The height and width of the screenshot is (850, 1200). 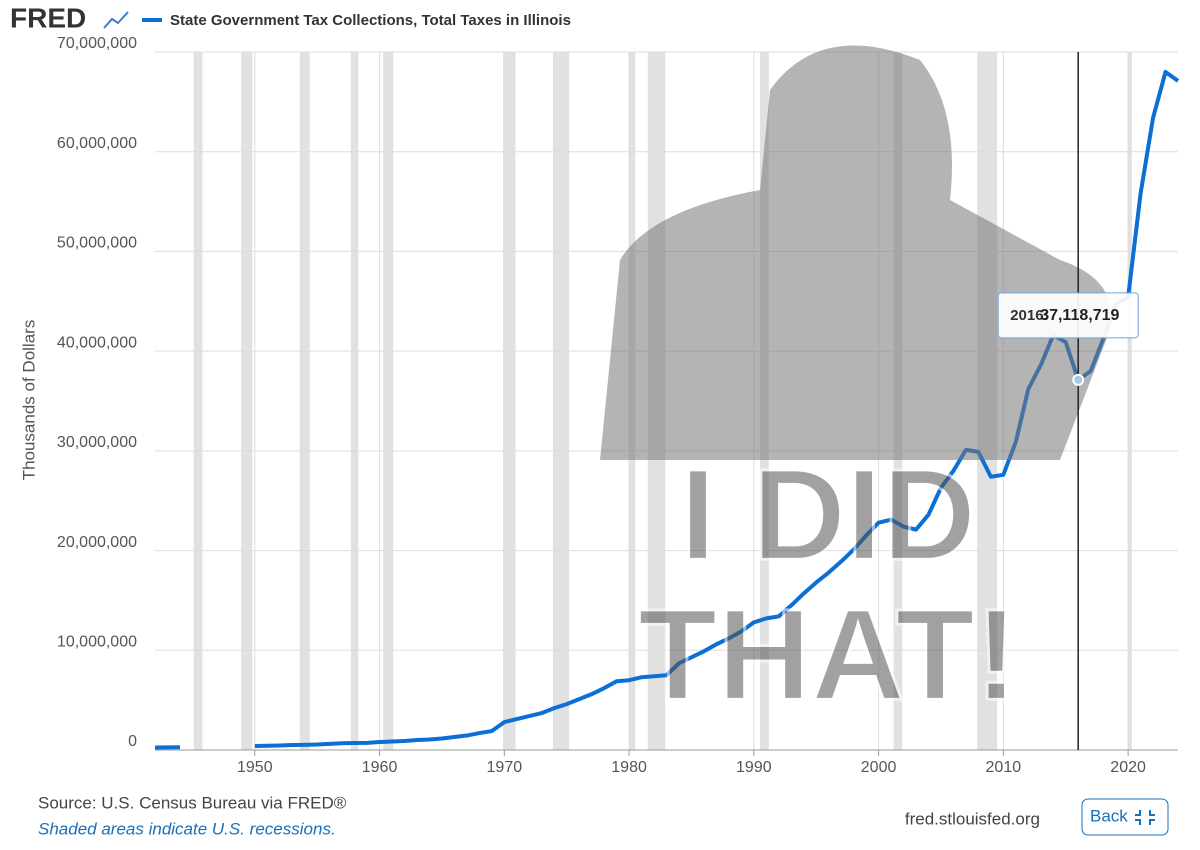 I want to click on tooltip-box, so click(x=1068, y=315).